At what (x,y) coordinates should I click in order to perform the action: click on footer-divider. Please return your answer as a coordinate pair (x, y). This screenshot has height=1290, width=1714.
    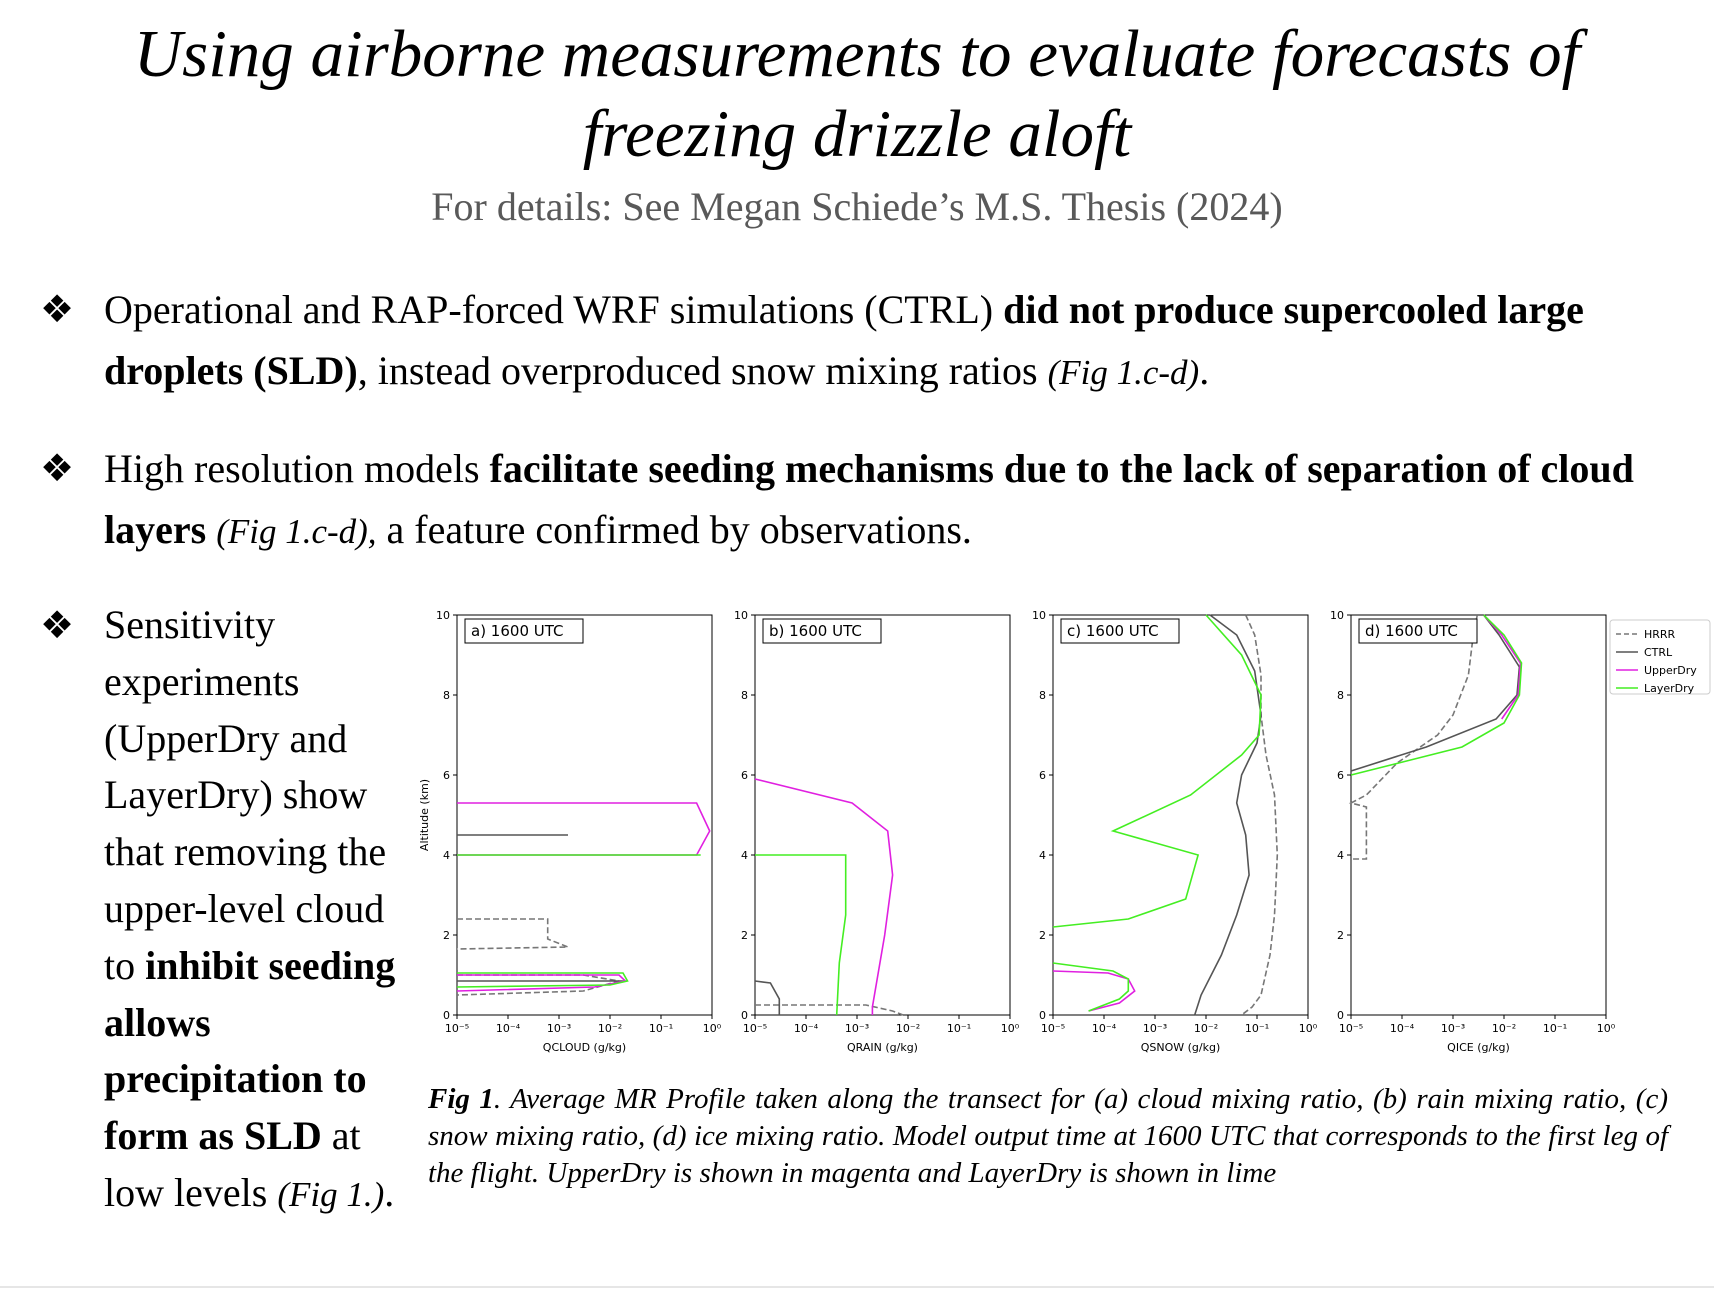
    Looking at the image, I should click on (857, 1287).